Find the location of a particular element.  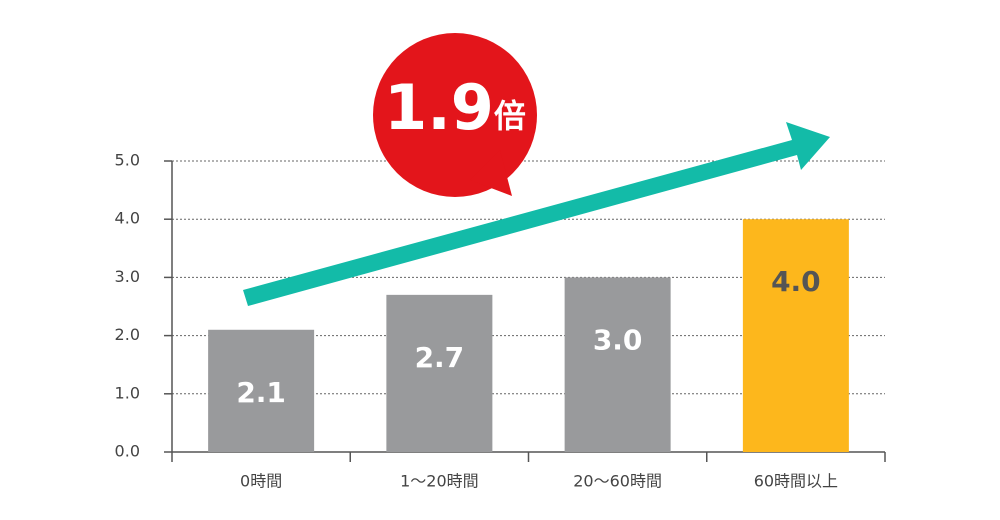

callout: 1.9倍 is located at coordinates (455, 115).